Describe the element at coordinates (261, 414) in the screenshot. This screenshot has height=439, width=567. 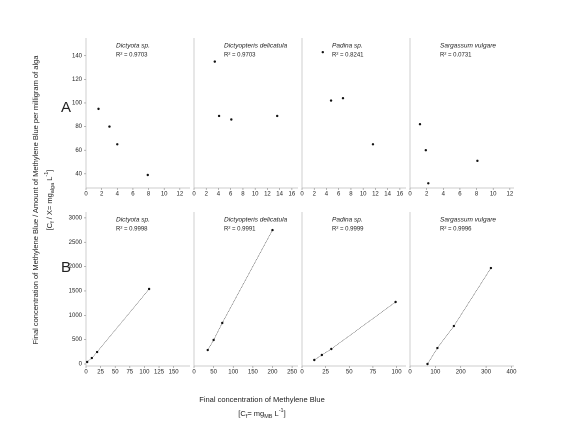
I see `axis-title: [Cf= mgMB L-1]` at that location.